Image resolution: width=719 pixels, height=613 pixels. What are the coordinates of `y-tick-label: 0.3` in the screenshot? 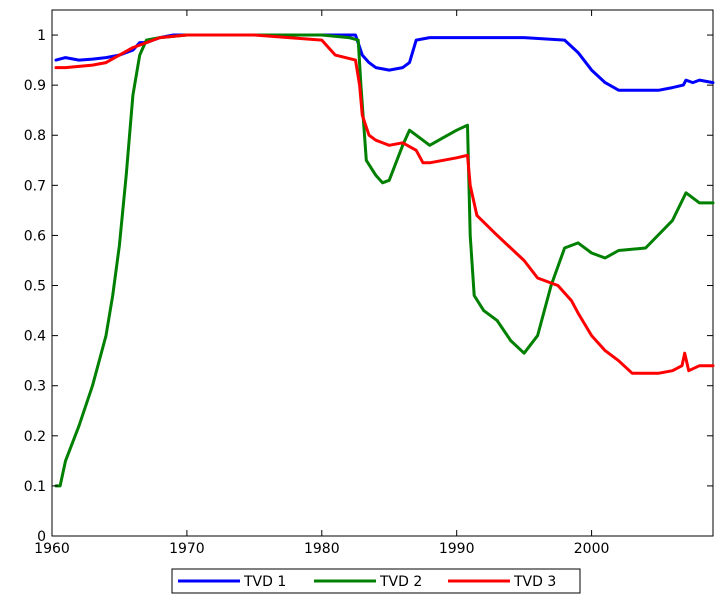 It's located at (35, 387).